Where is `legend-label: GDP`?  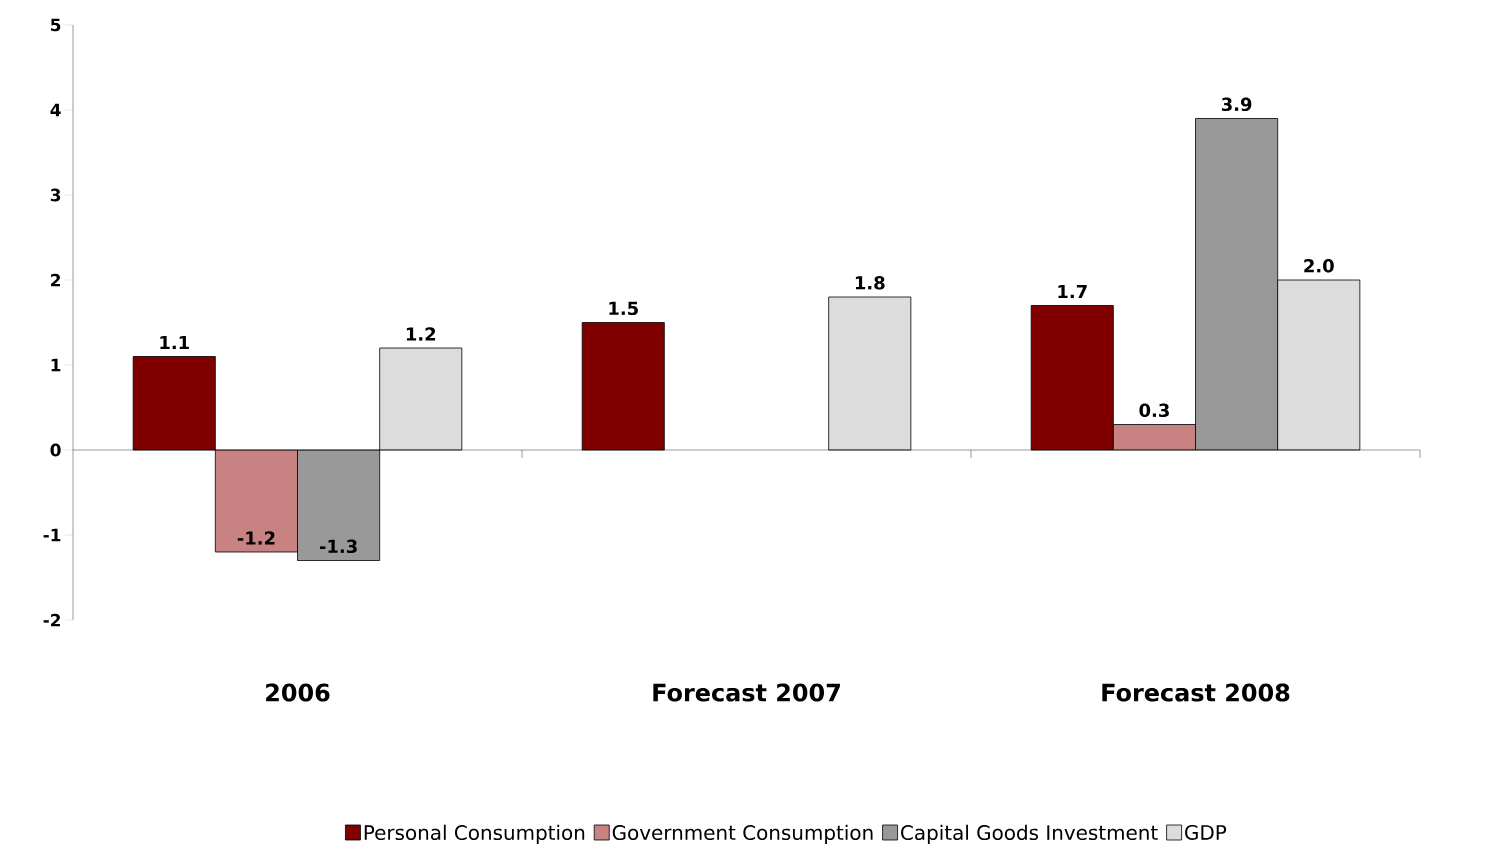 legend-label: GDP is located at coordinates (1206, 832).